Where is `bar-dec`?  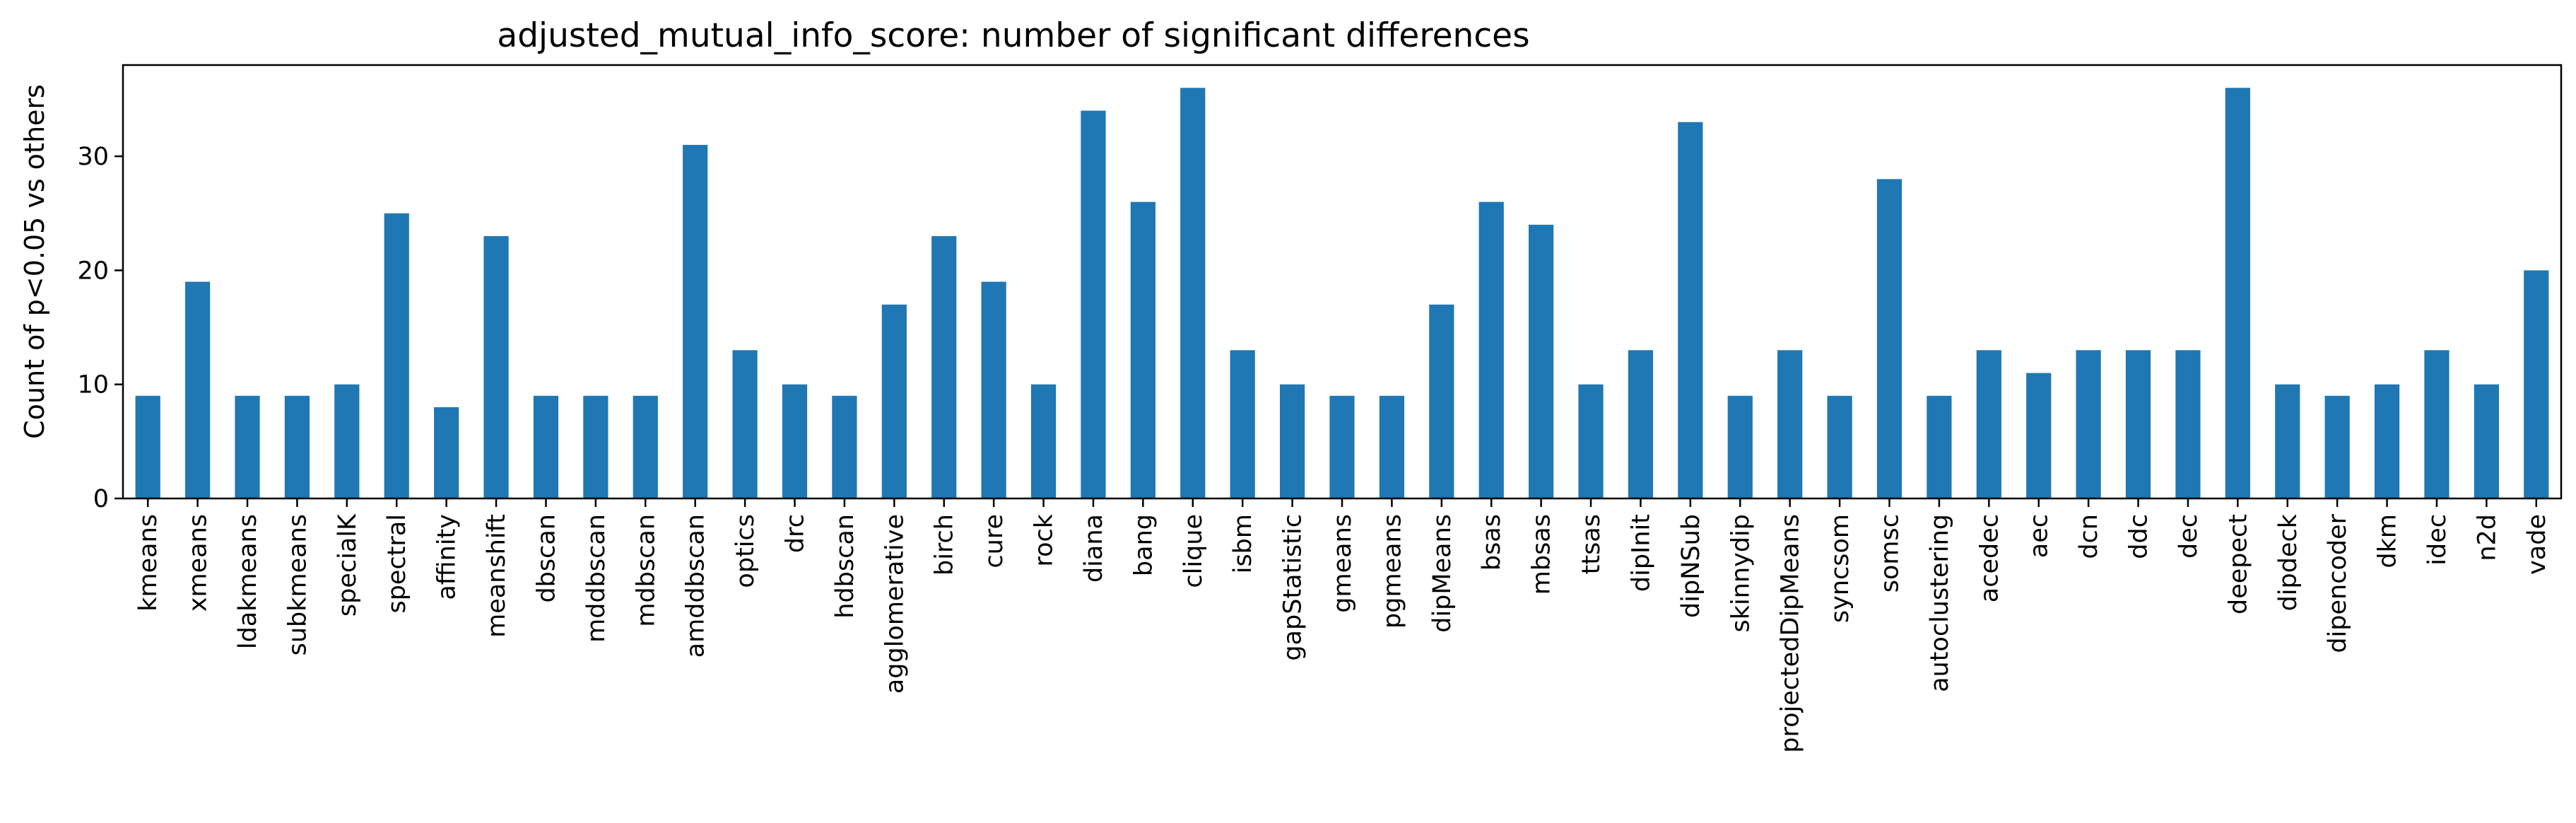
bar-dec is located at coordinates (2188, 424).